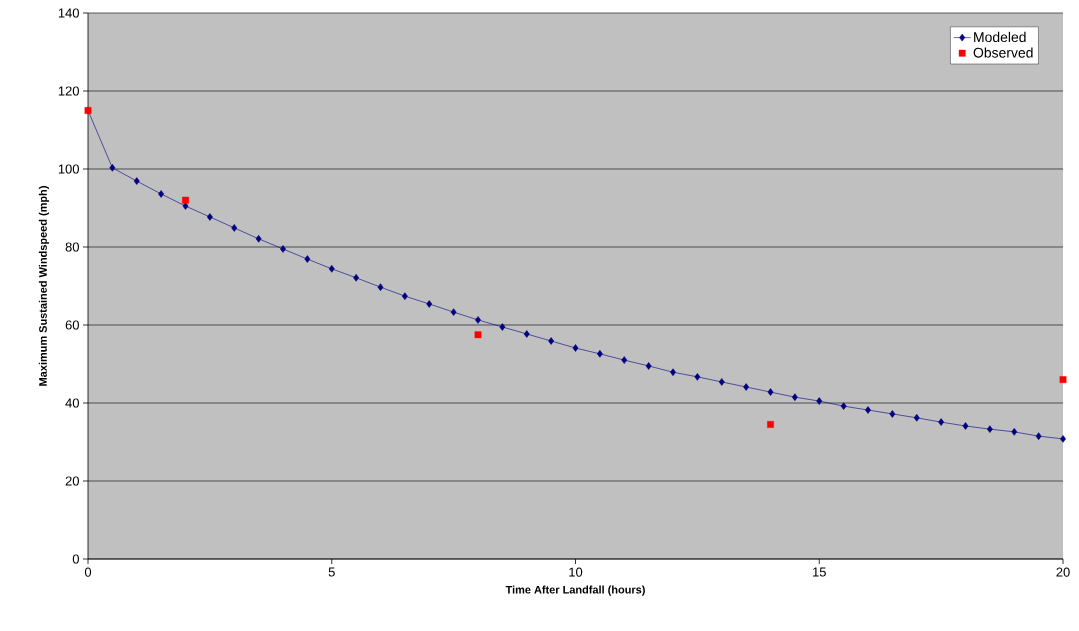 This screenshot has width=1079, height=631. I want to click on x-tick-label: 15, so click(819, 572).